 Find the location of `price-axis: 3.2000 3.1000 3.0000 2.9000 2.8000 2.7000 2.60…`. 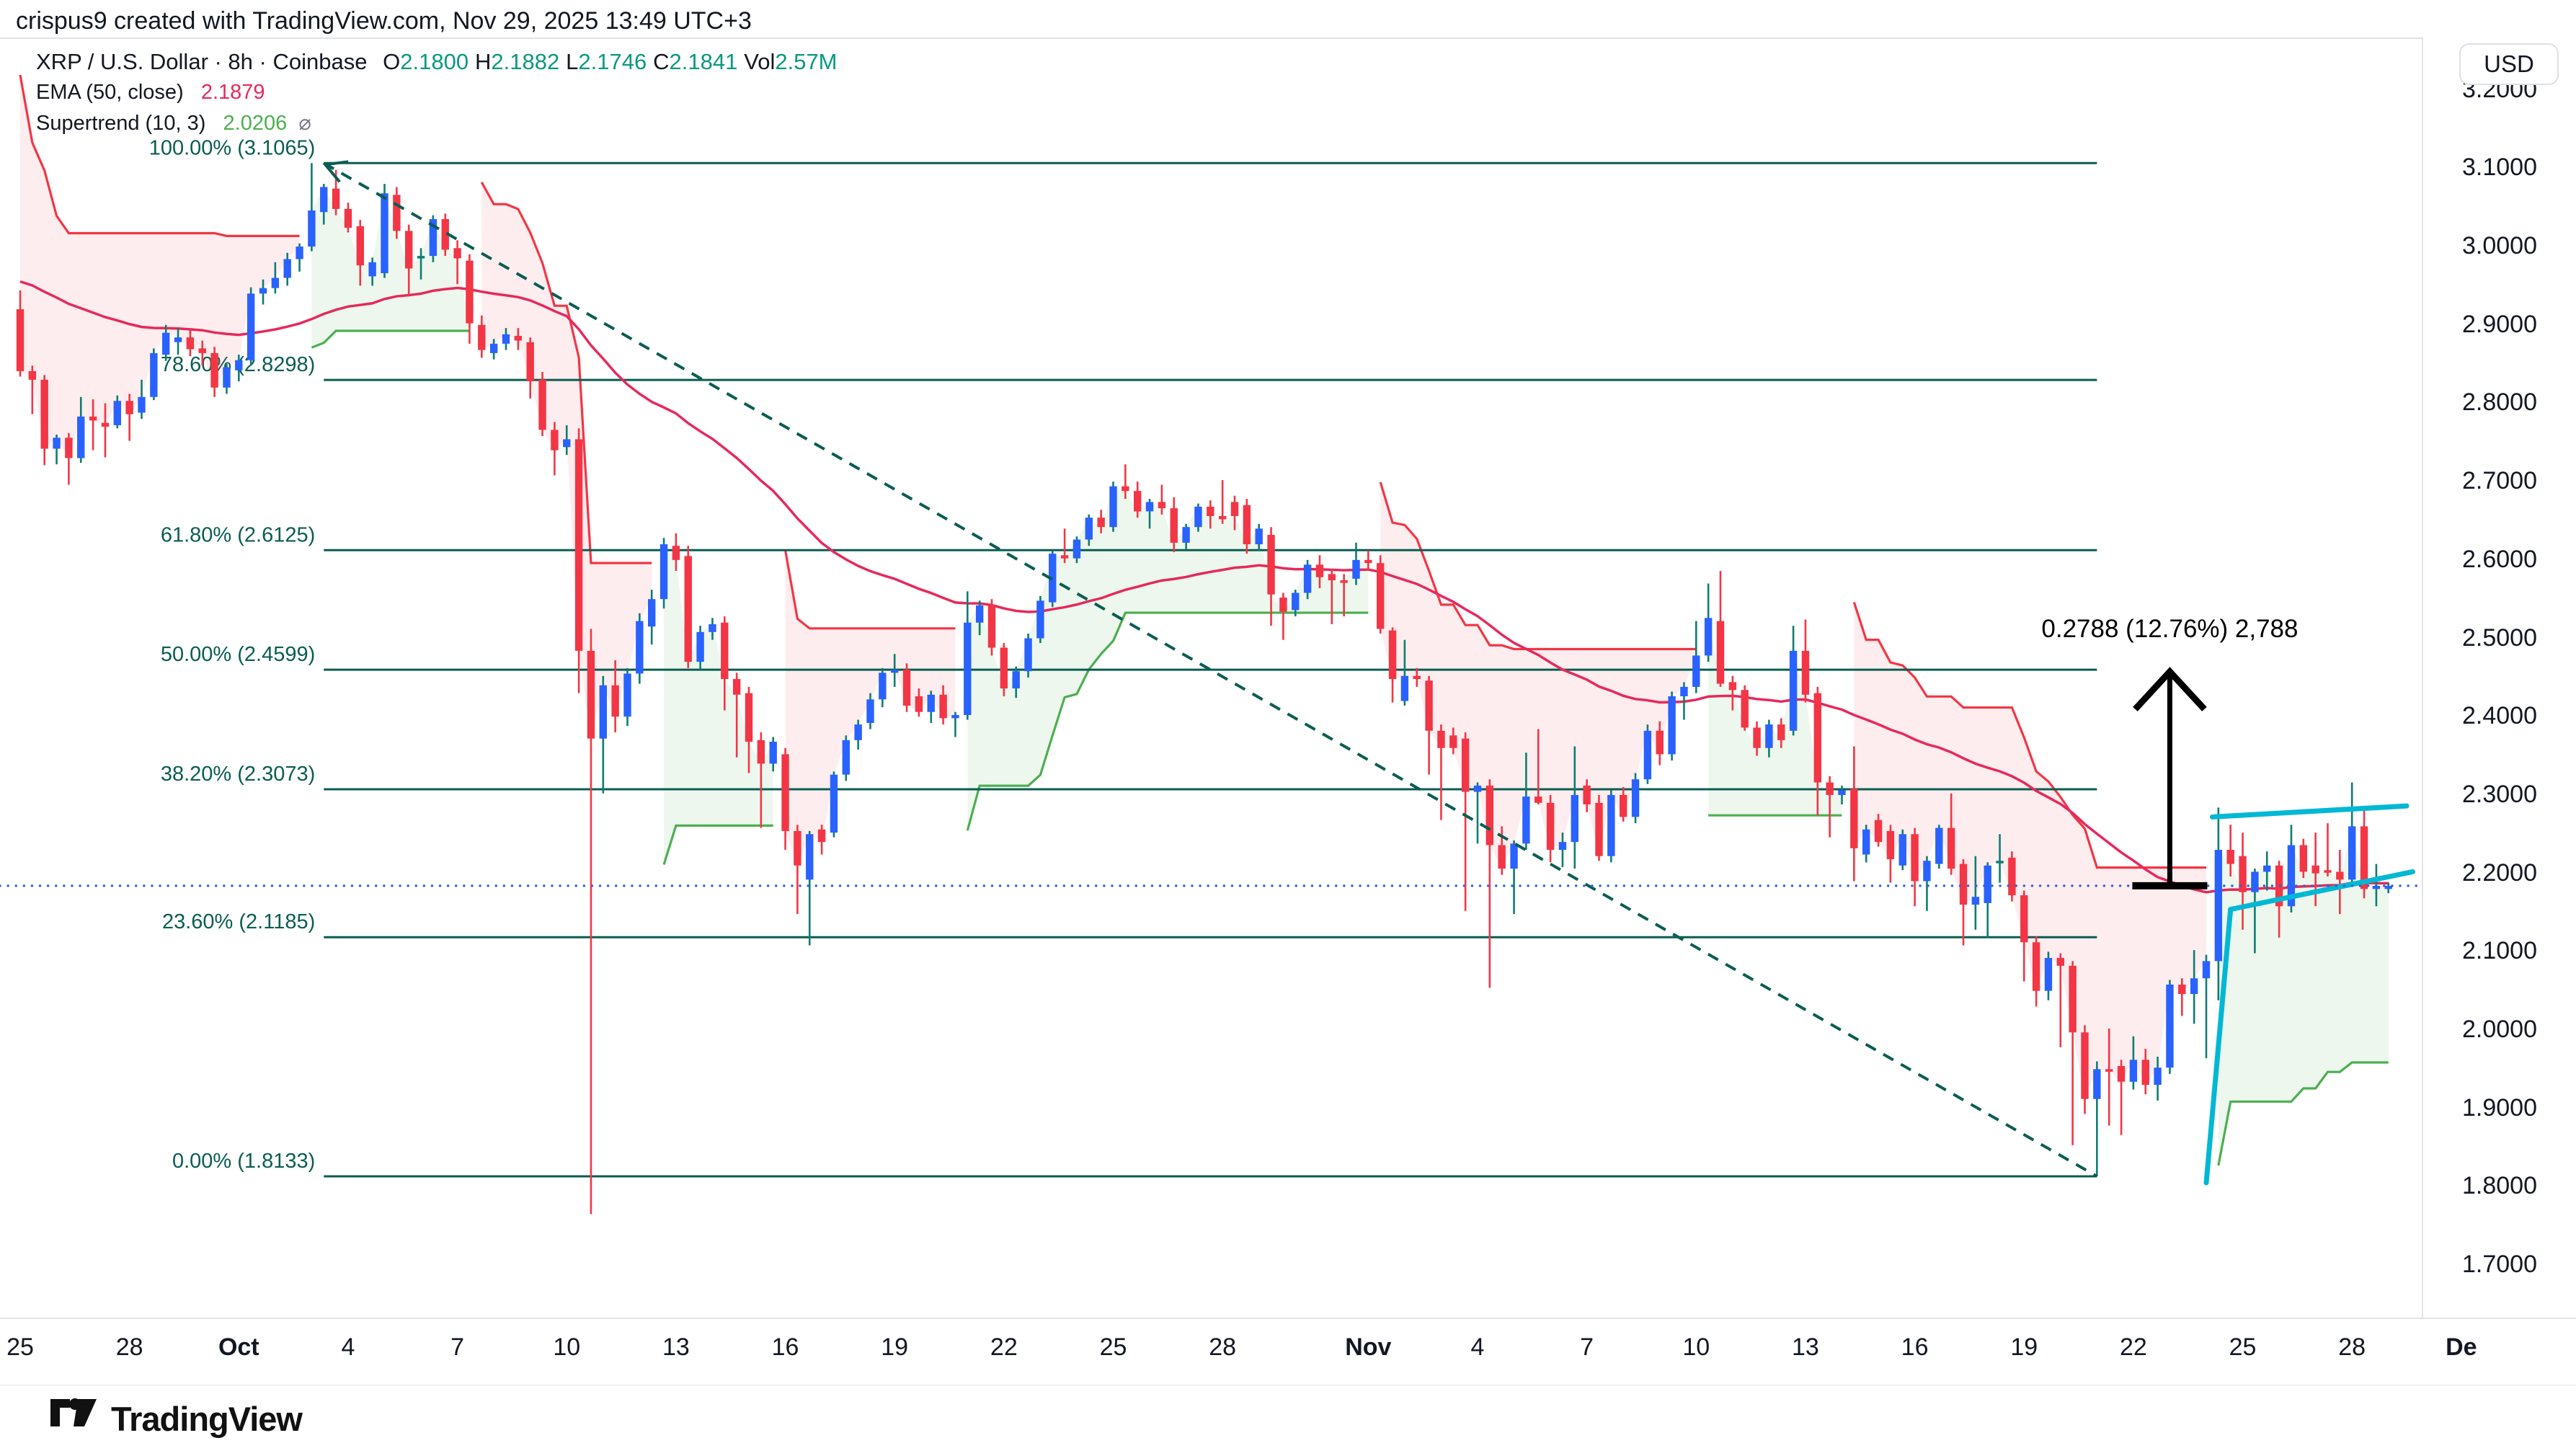

price-axis: 3.2000 3.1000 3.0000 2.9000 2.8000 2.7000 2.60… is located at coordinates (2499, 677).